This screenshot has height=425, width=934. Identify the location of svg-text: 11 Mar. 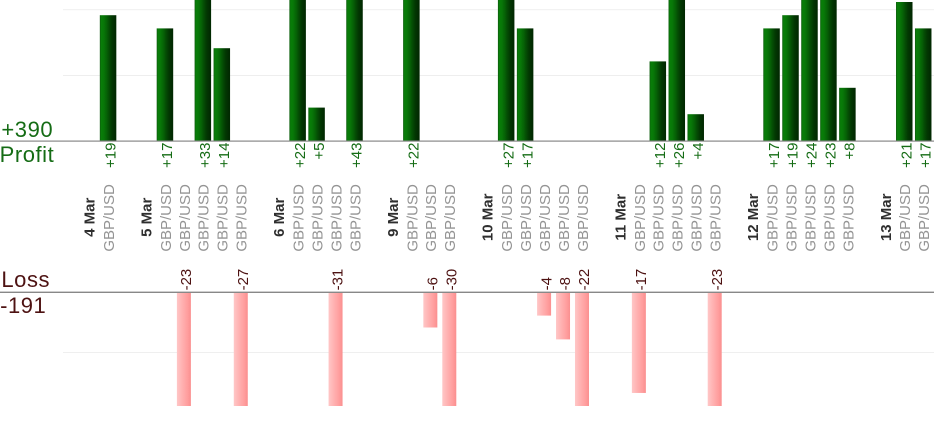
(620, 217).